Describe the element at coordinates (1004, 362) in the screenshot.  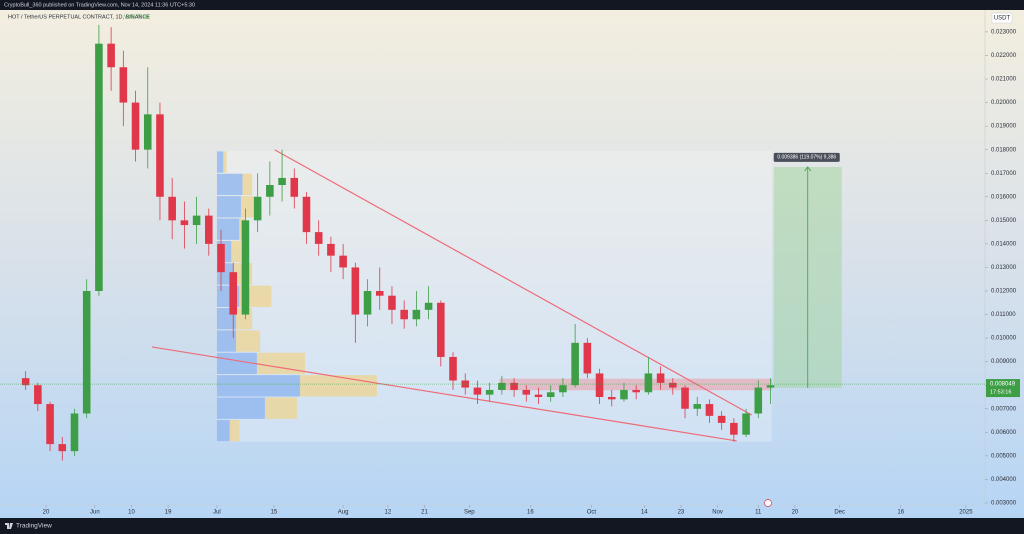
I see `y-tick-label: 0.009000` at that location.